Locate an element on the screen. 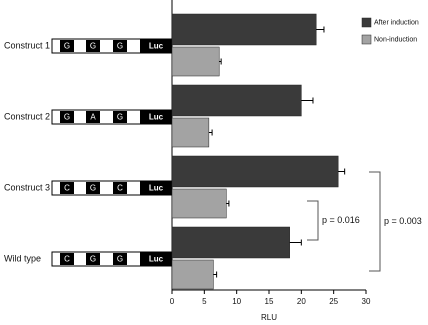 This screenshot has height=325, width=428. element-label: A is located at coordinates (93, 117).